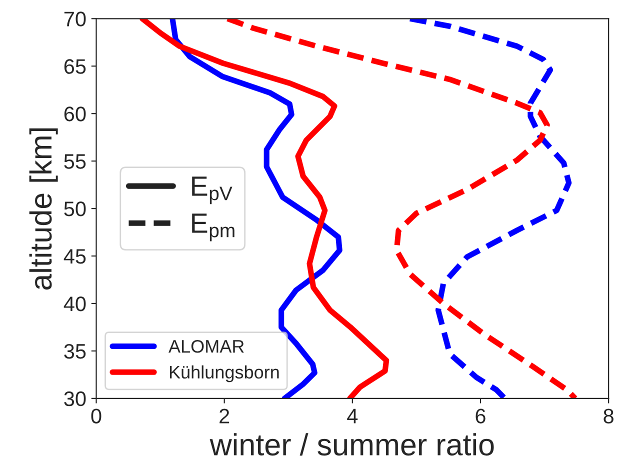  Describe the element at coordinates (206, 346) in the screenshot. I see `legend-label: ALOMAR` at that location.